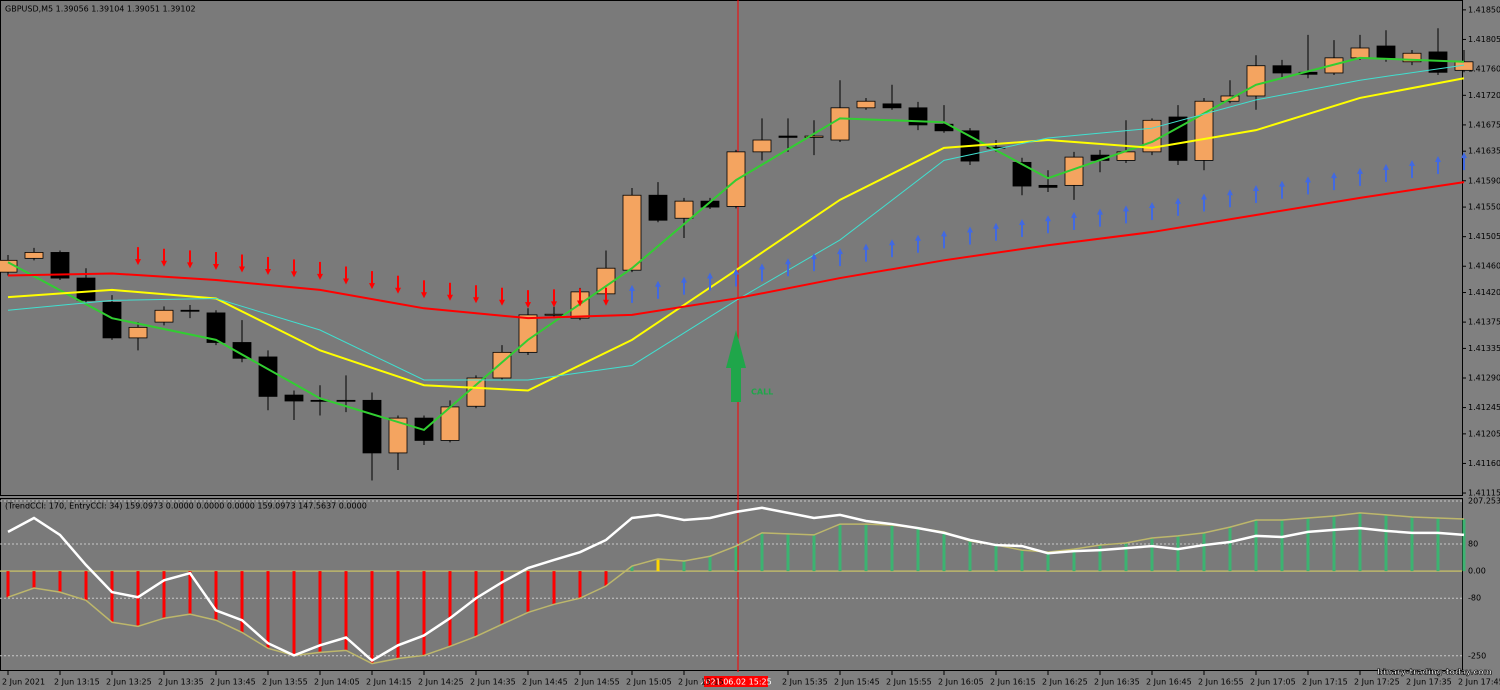 This screenshot has height=690, width=1500. Describe the element at coordinates (493, 682) in the screenshot. I see `x-tick-label: 2 Jun 14:35` at that location.